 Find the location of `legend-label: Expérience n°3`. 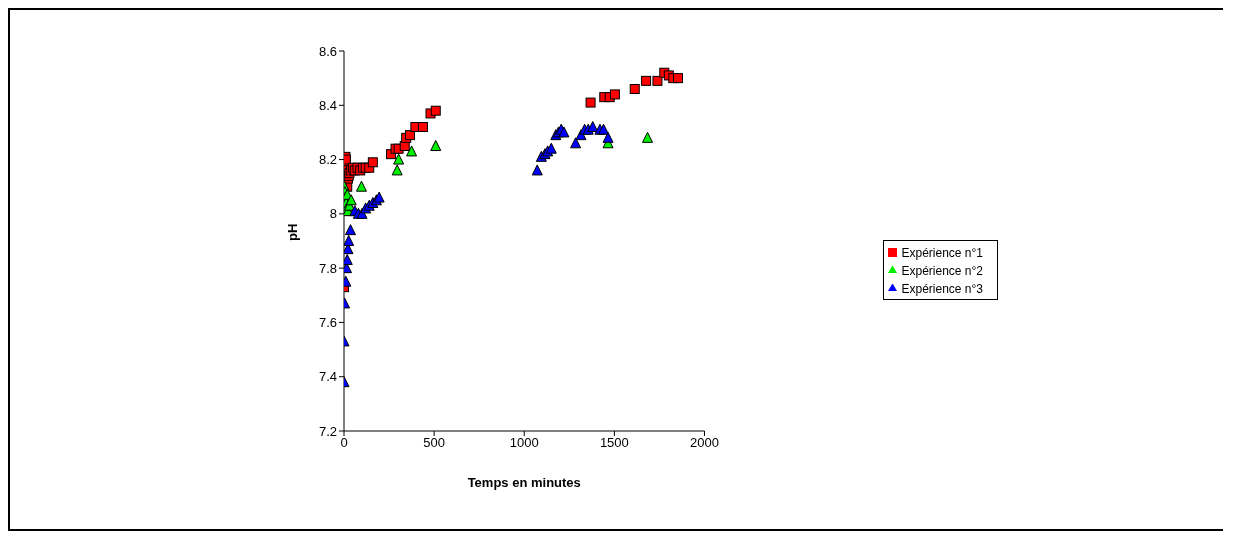

legend-label: Expérience n°3 is located at coordinates (942, 288).